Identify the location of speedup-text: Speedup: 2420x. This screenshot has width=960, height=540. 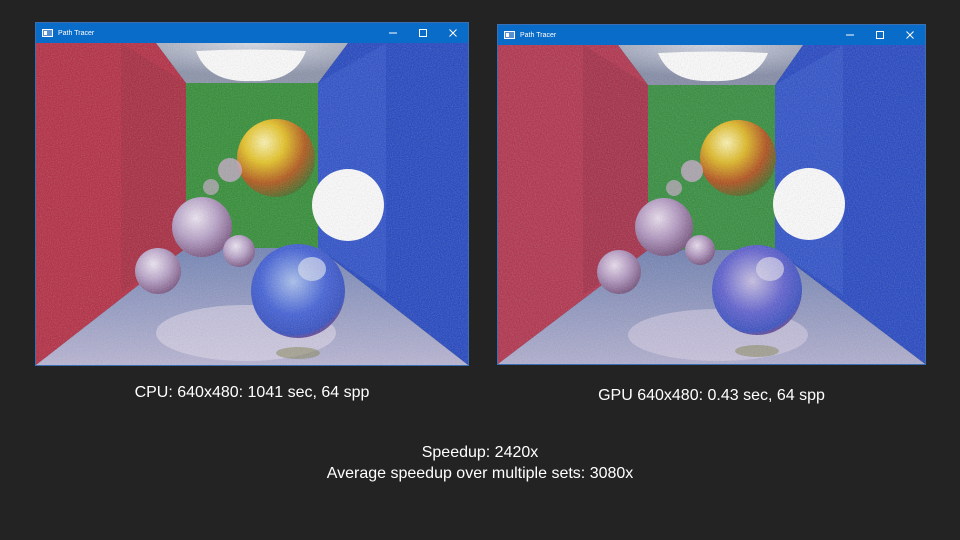
(480, 452).